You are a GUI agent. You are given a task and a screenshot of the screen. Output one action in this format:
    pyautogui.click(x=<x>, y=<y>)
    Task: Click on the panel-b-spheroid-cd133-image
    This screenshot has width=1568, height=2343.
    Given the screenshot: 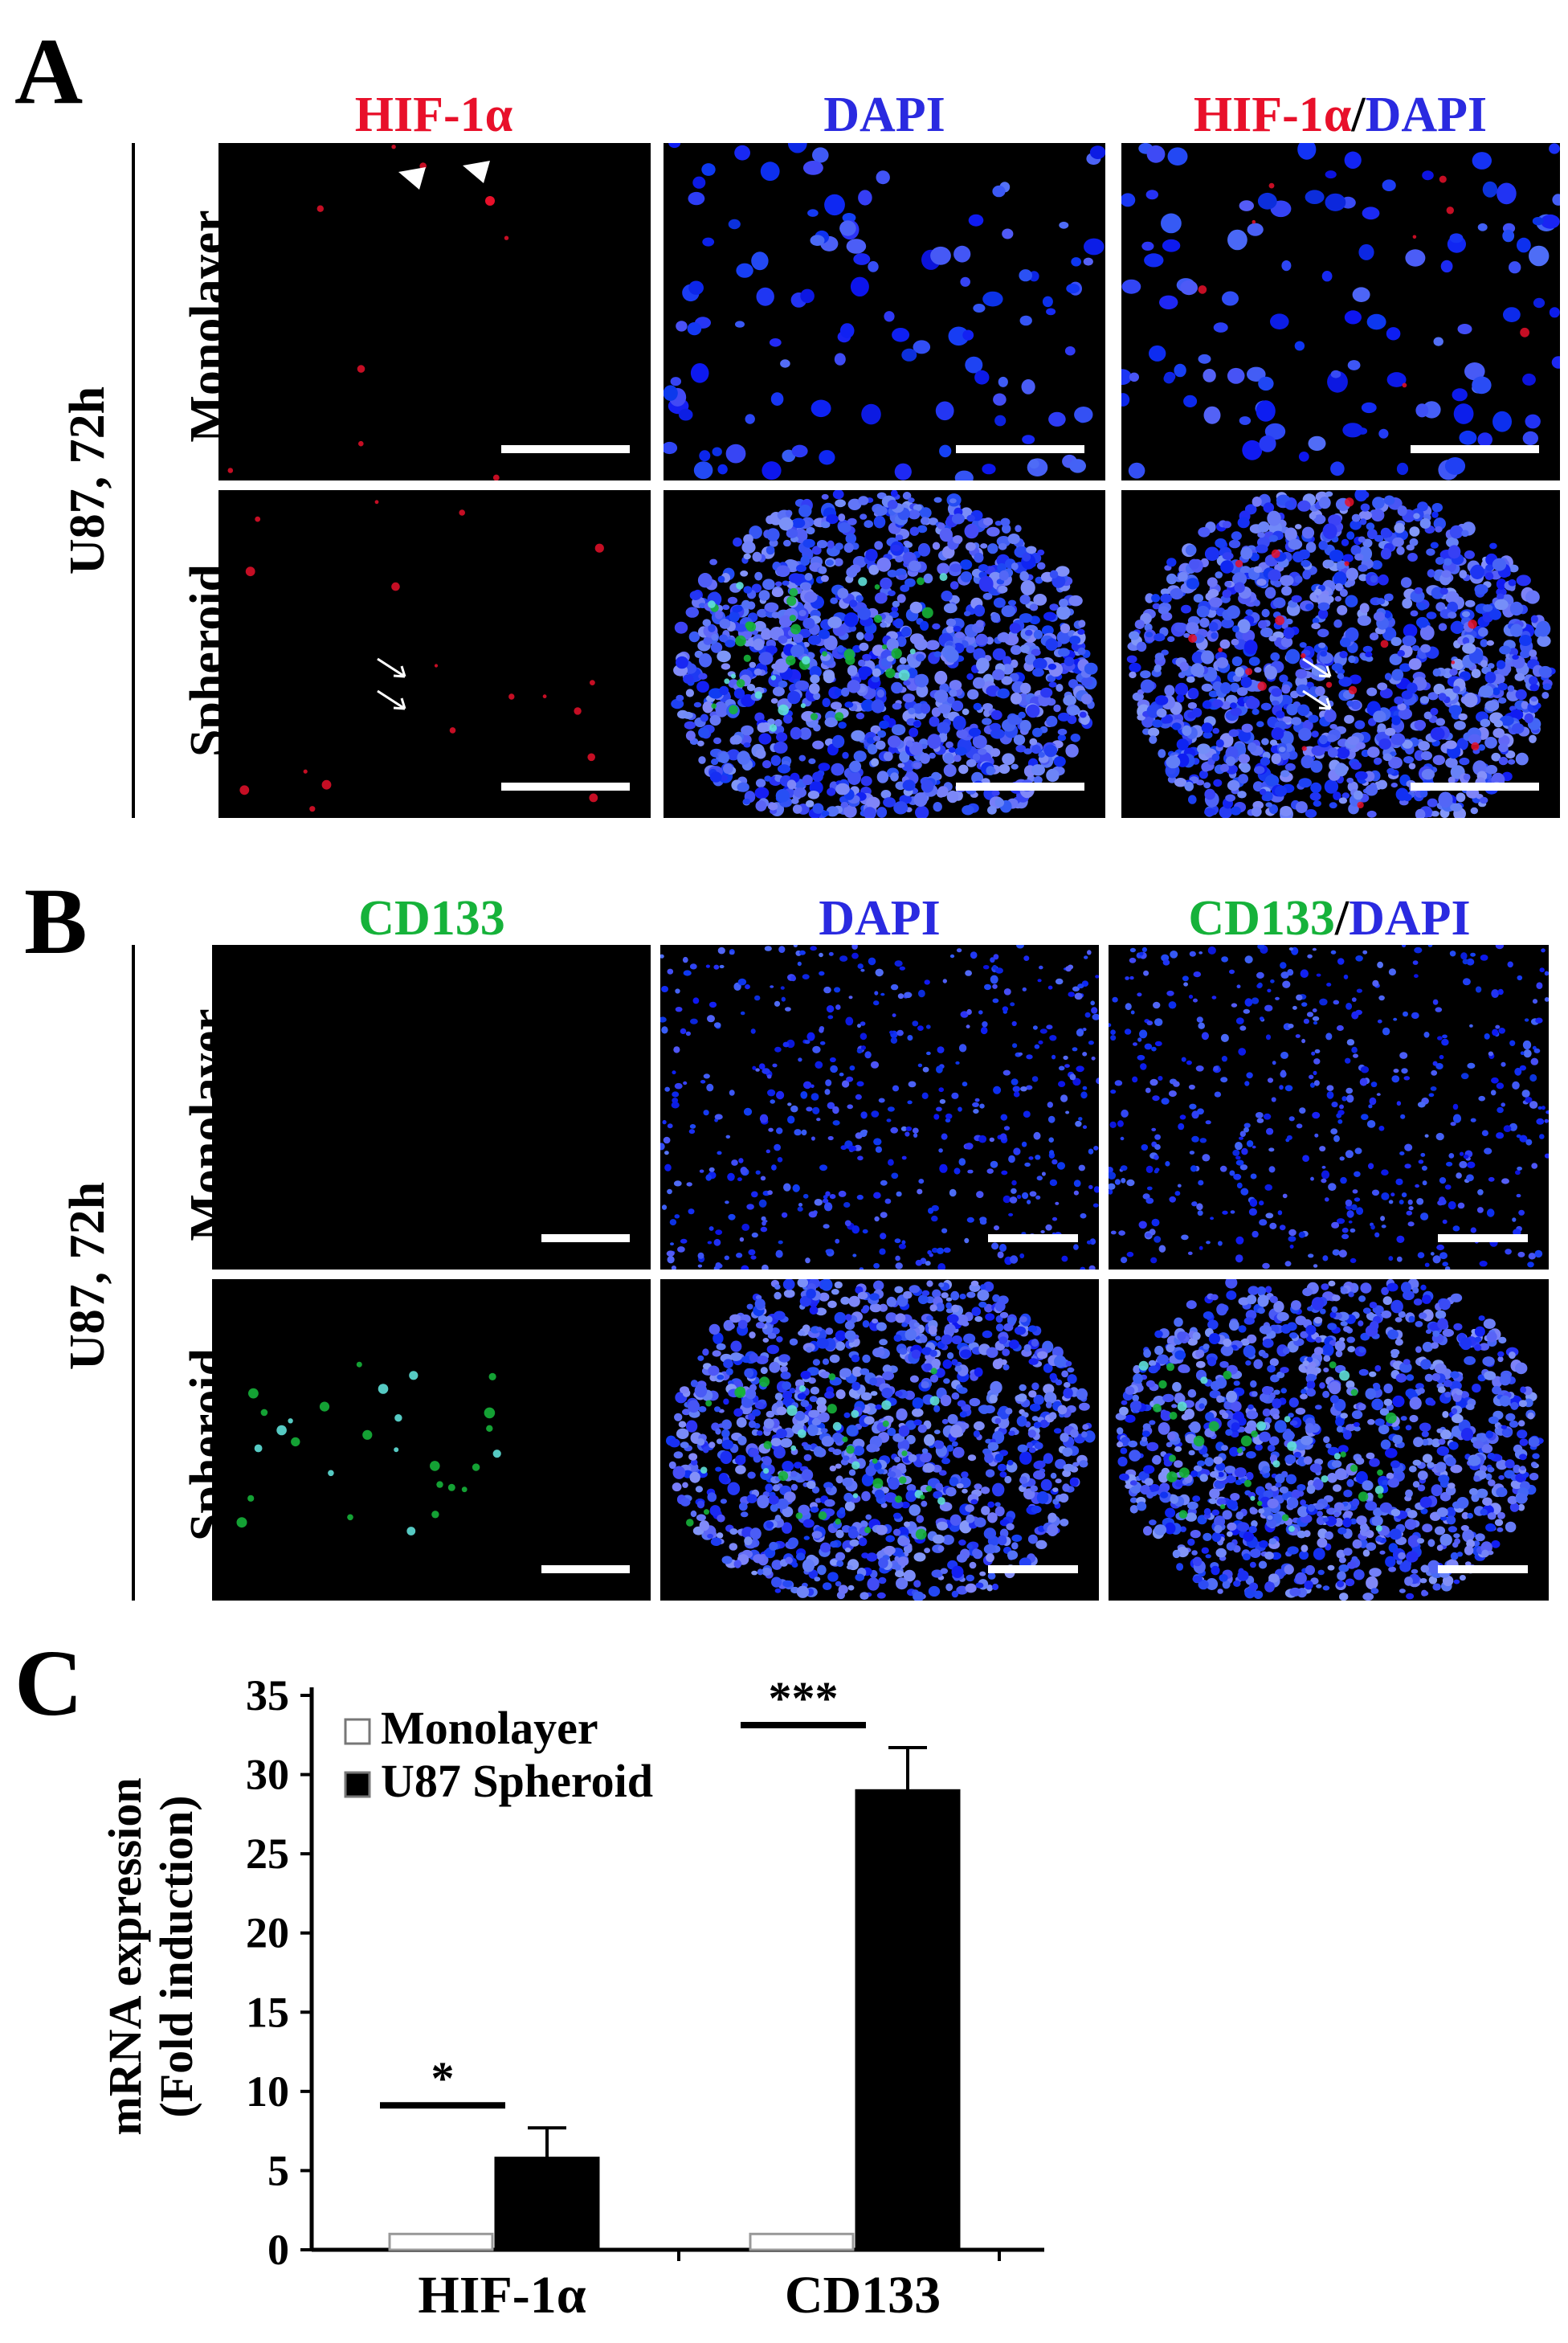 What is the action you would take?
    pyautogui.click(x=432, y=1440)
    